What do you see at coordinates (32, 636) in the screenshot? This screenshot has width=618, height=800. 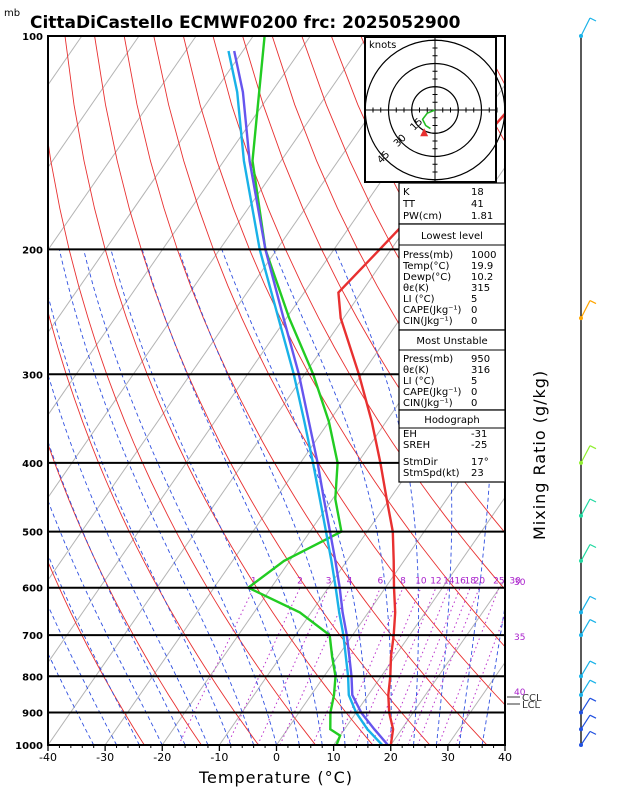 I see `p-tick-label: 700` at bounding box center [32, 636].